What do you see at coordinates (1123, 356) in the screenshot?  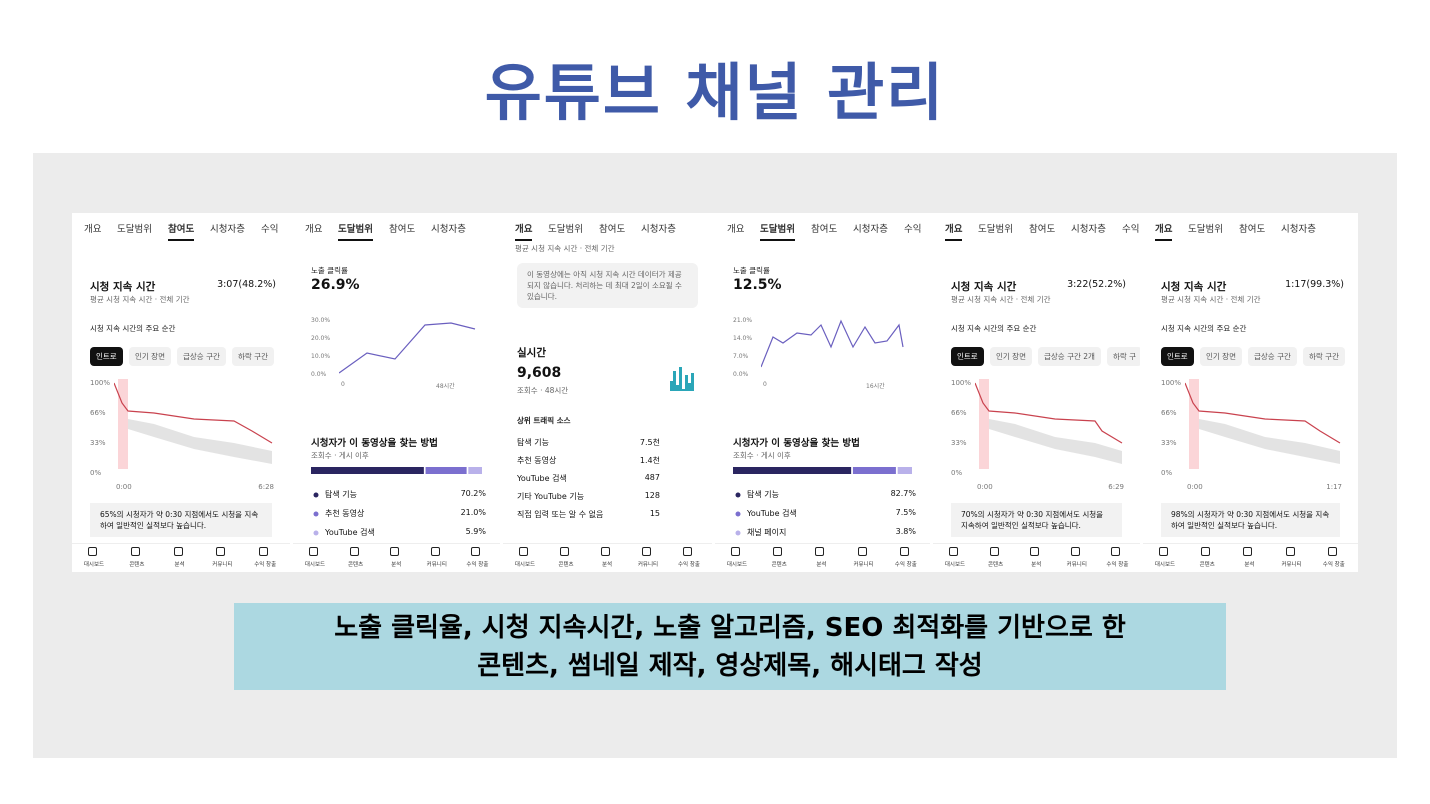 I see `chip: 하락 구` at bounding box center [1123, 356].